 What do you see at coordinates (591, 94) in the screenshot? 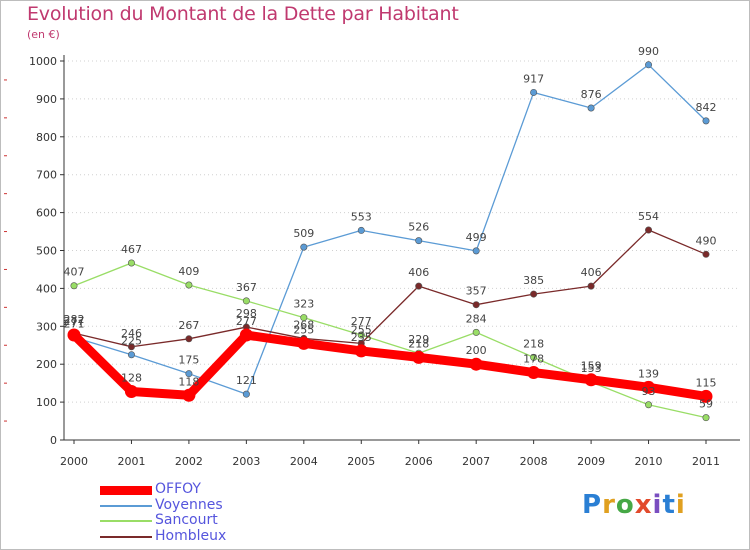
I see `data-label-voyennes: 876` at bounding box center [591, 94].